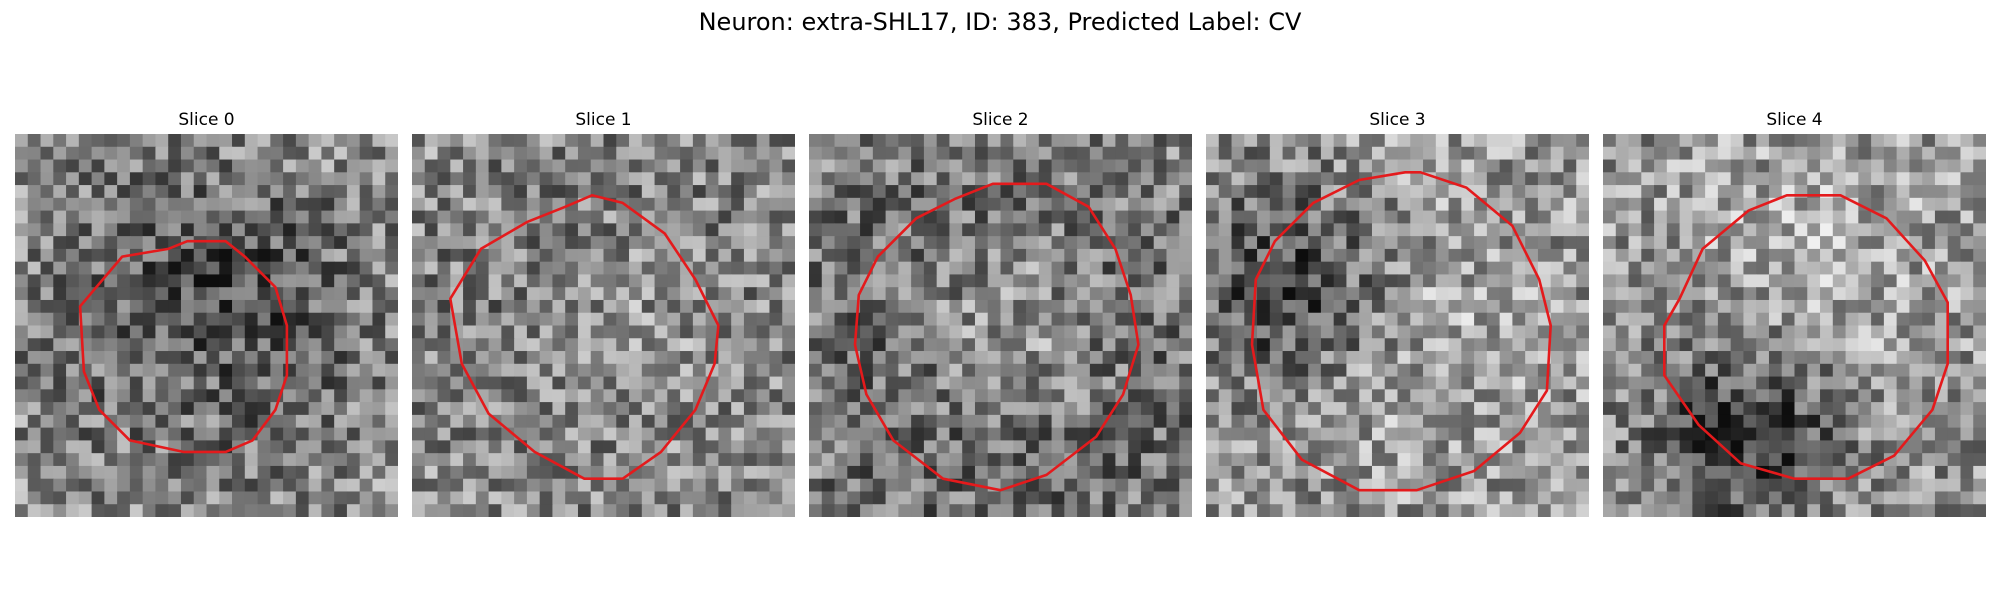  I want to click on slice-title: Slice 0, so click(206, 120).